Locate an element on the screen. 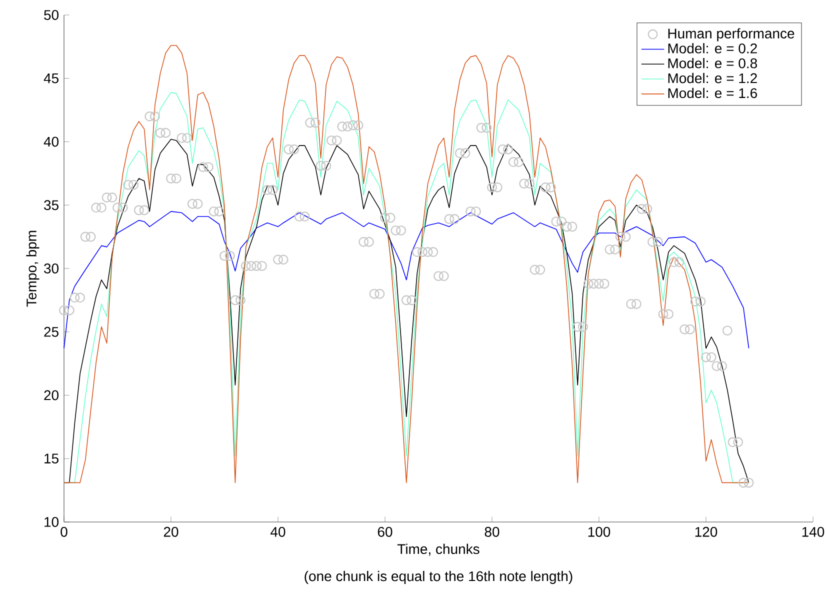 The image size is (826, 595). y-tick-label: 20 is located at coordinates (51, 395).